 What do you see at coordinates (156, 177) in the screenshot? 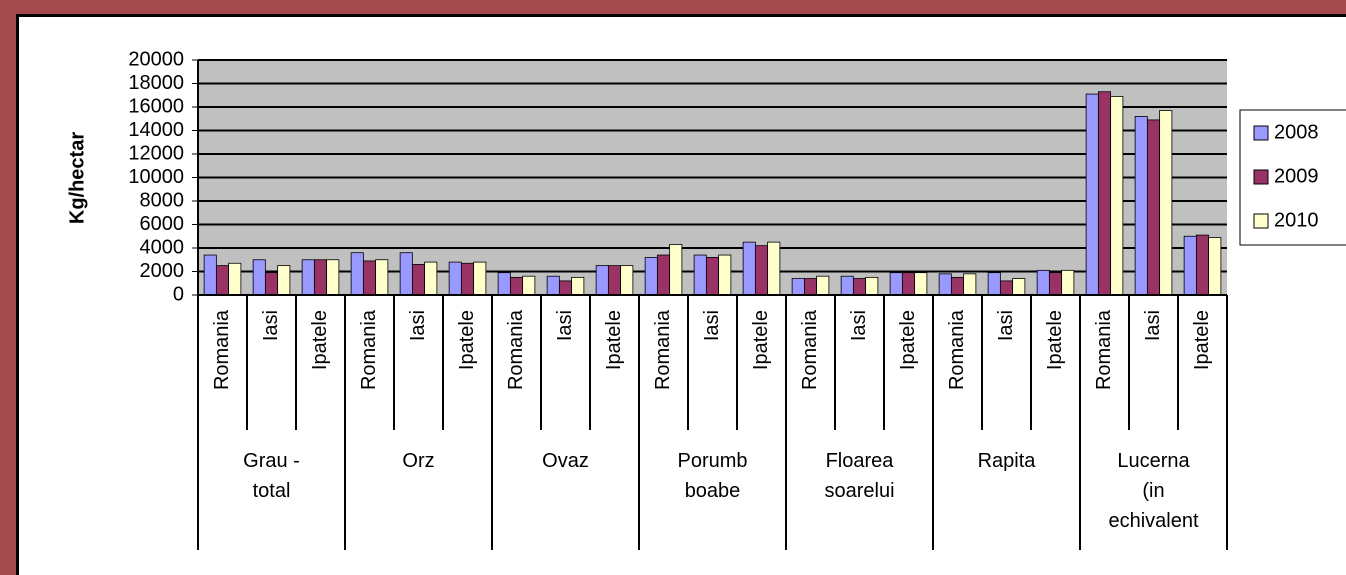
I see `y-tick-label: 10000` at bounding box center [156, 177].